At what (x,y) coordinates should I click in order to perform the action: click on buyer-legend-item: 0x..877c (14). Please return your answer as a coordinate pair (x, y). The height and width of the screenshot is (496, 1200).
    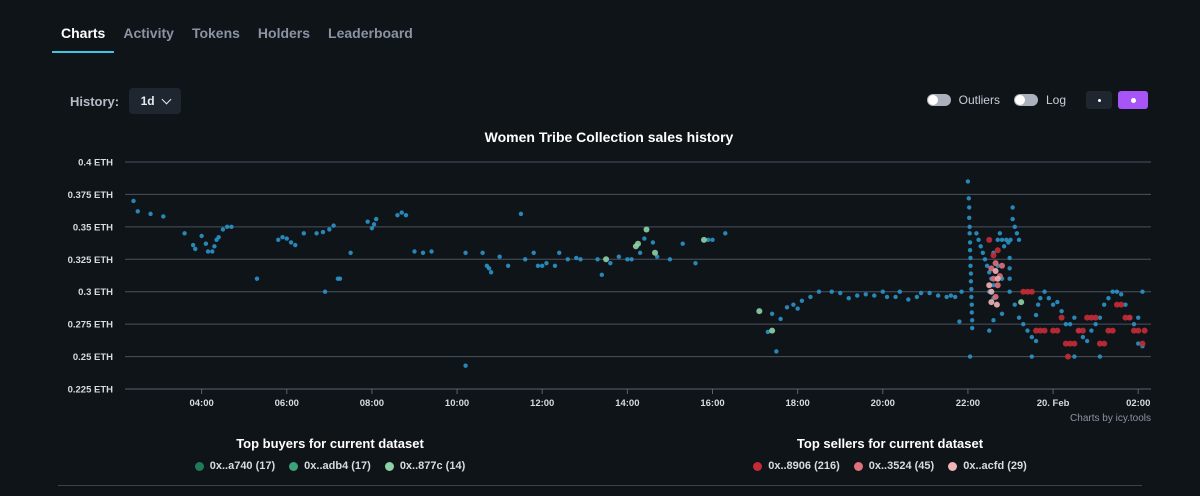
    Looking at the image, I should click on (424, 466).